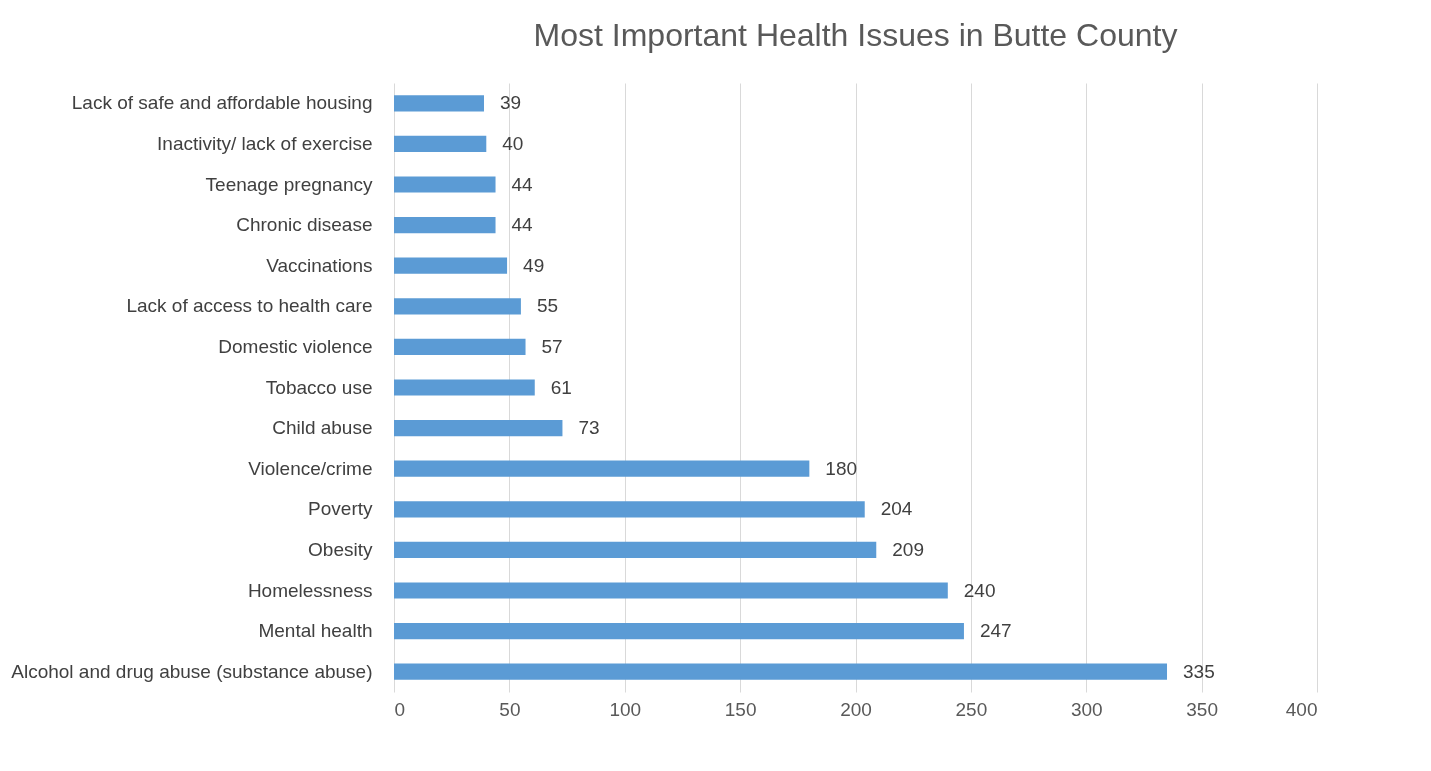  I want to click on data-label: 335, so click(1199, 671).